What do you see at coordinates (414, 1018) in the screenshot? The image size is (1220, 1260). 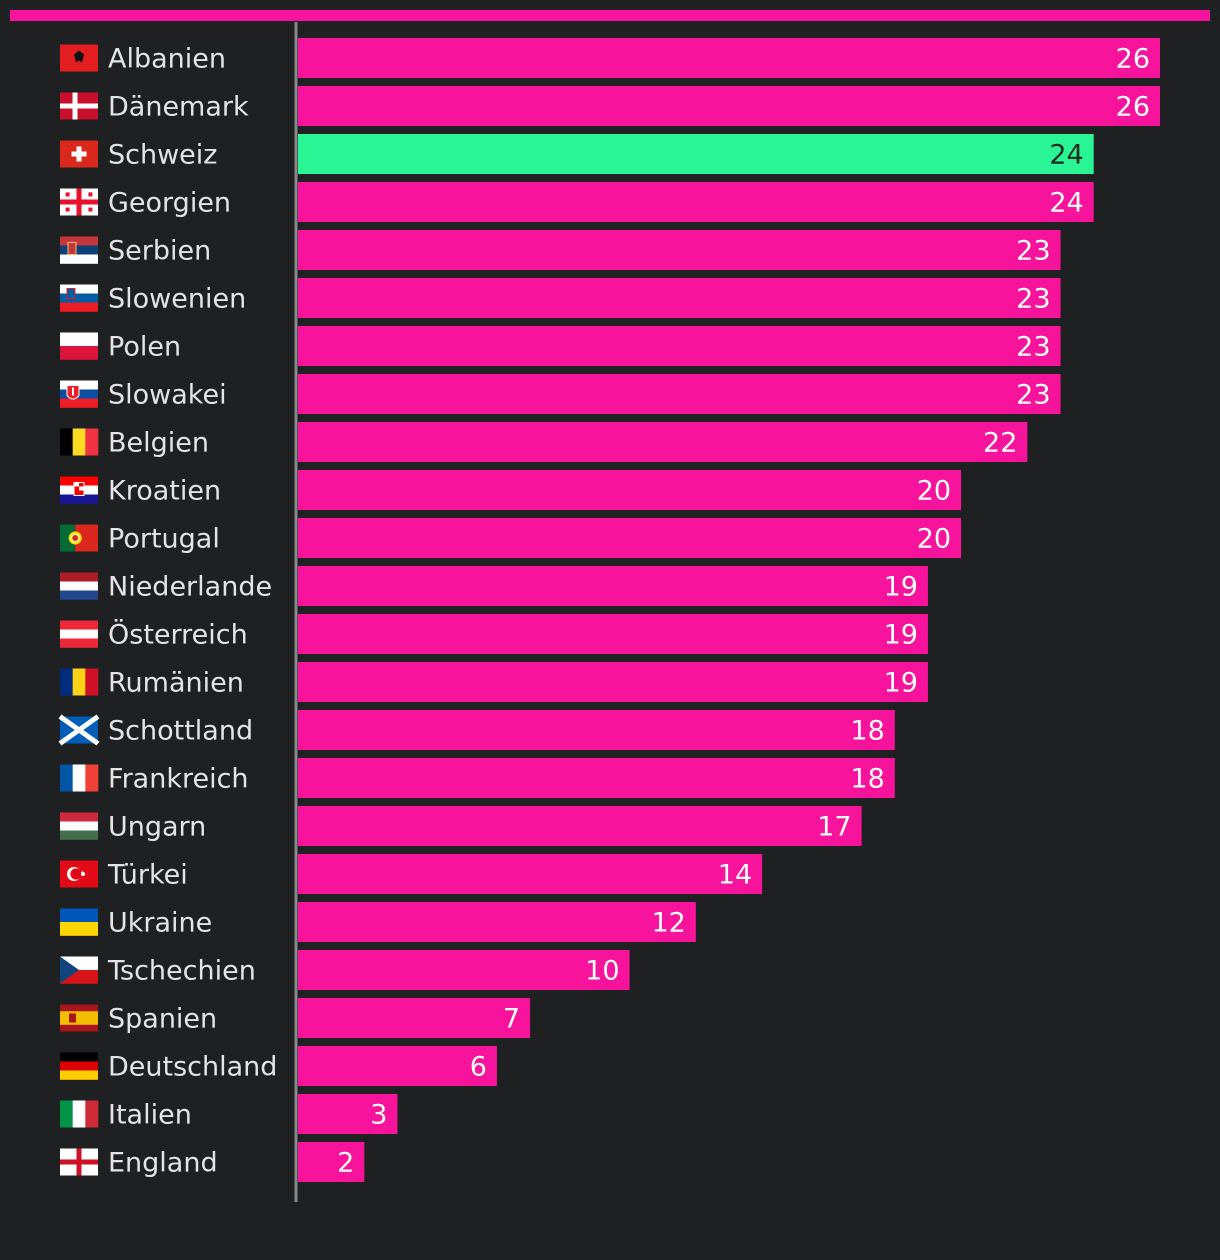 I see `bar-spanien` at bounding box center [414, 1018].